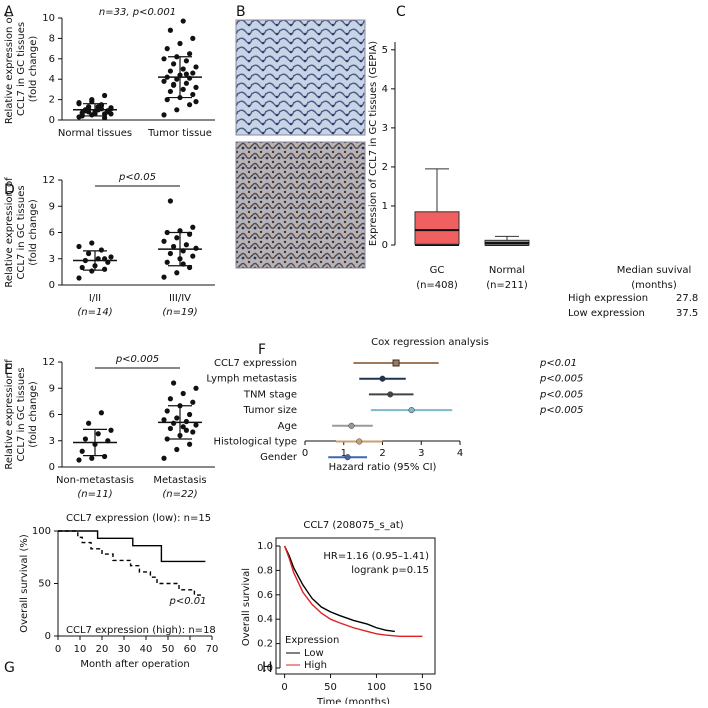 This screenshot has height=708, width=708. Describe the element at coordinates (353, 700) in the screenshot. I see `x-axis-label: Time (months)` at that location.